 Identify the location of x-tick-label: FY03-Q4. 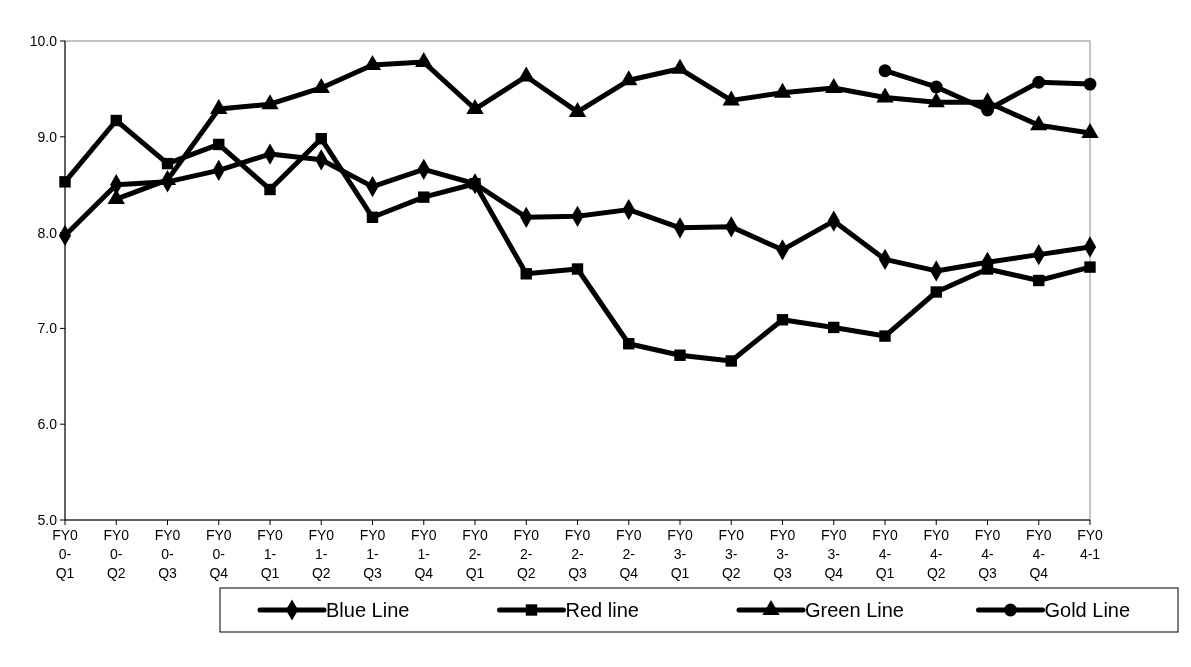
(833, 554).